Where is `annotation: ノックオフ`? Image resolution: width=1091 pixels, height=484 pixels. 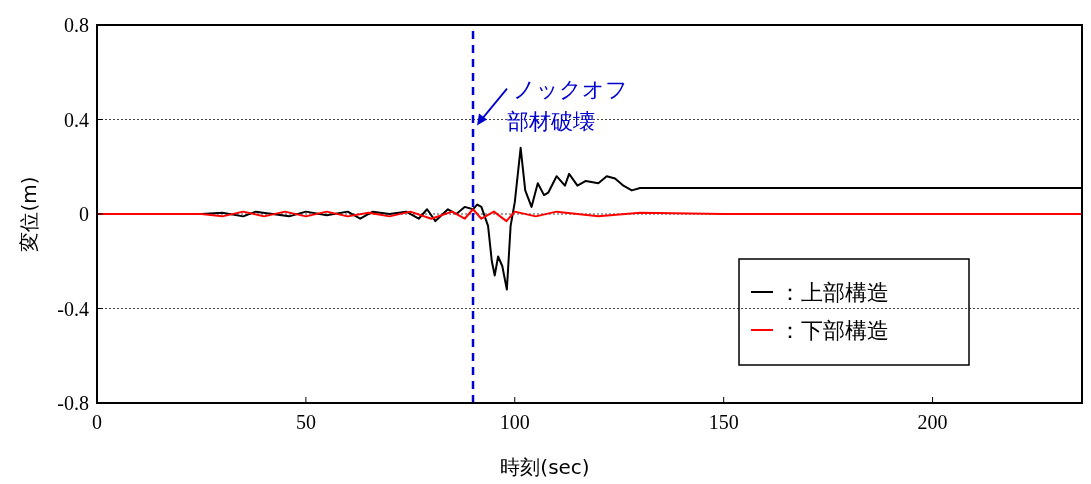
annotation: ノックオフ is located at coordinates (571, 89).